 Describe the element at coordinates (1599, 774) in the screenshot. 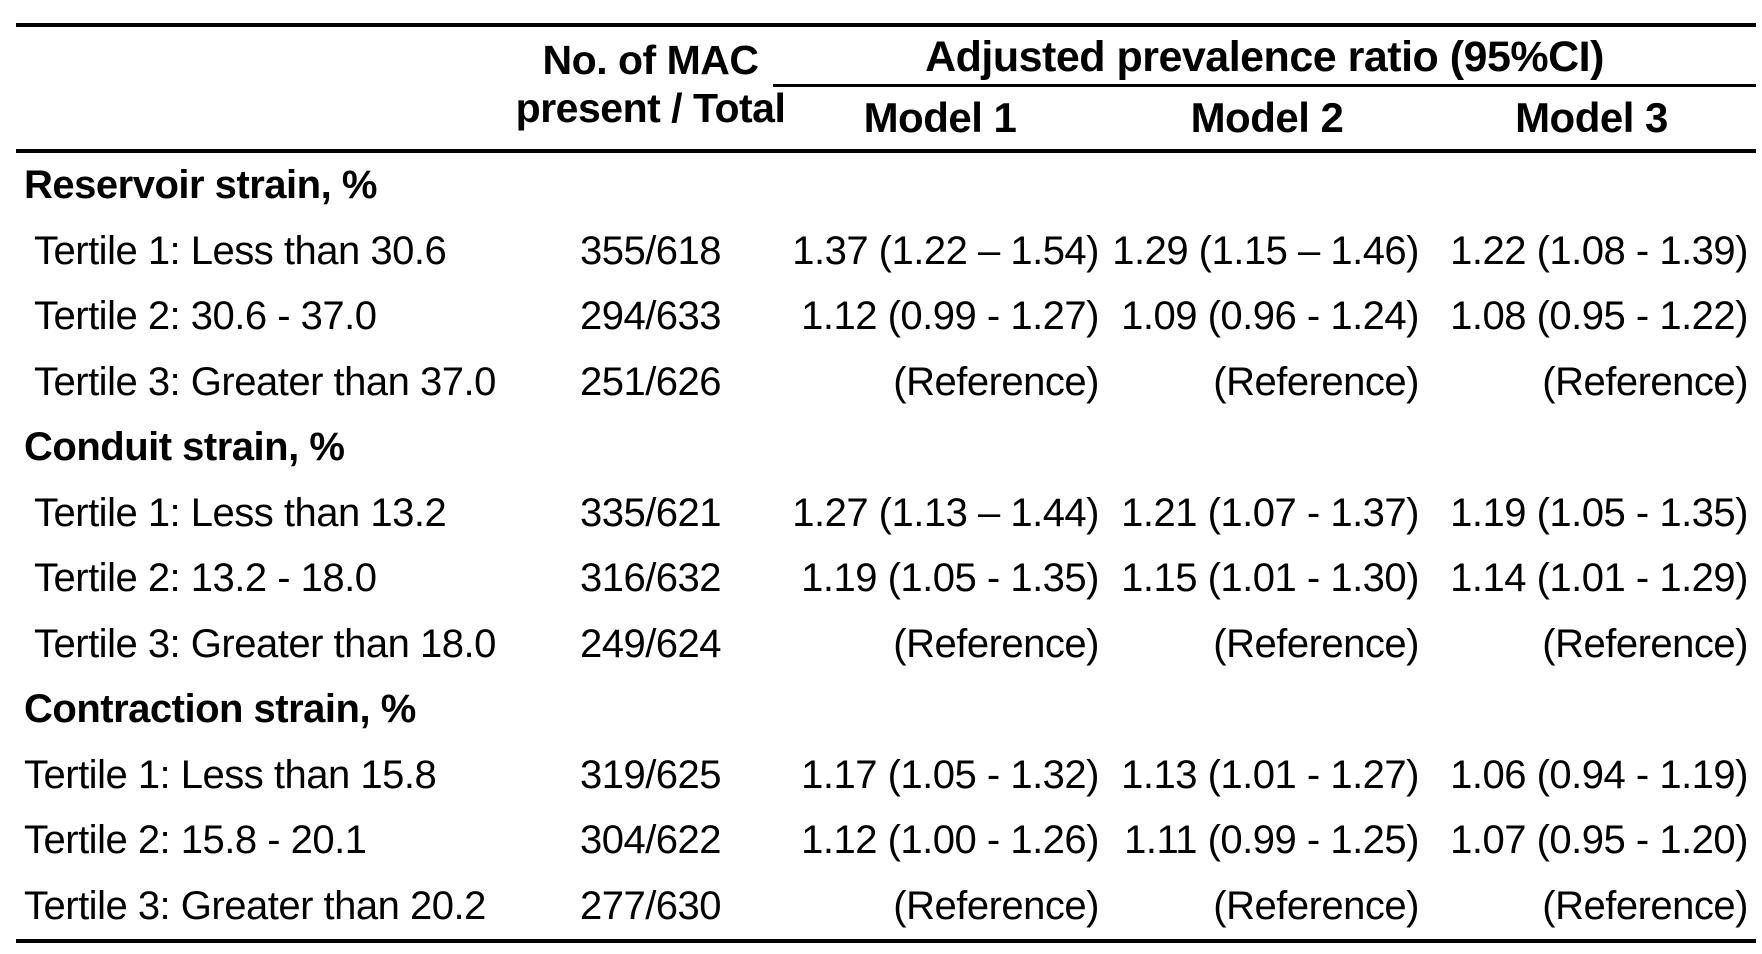

I see `model3-cell: 1.06 (0.94 - 1.19)` at that location.